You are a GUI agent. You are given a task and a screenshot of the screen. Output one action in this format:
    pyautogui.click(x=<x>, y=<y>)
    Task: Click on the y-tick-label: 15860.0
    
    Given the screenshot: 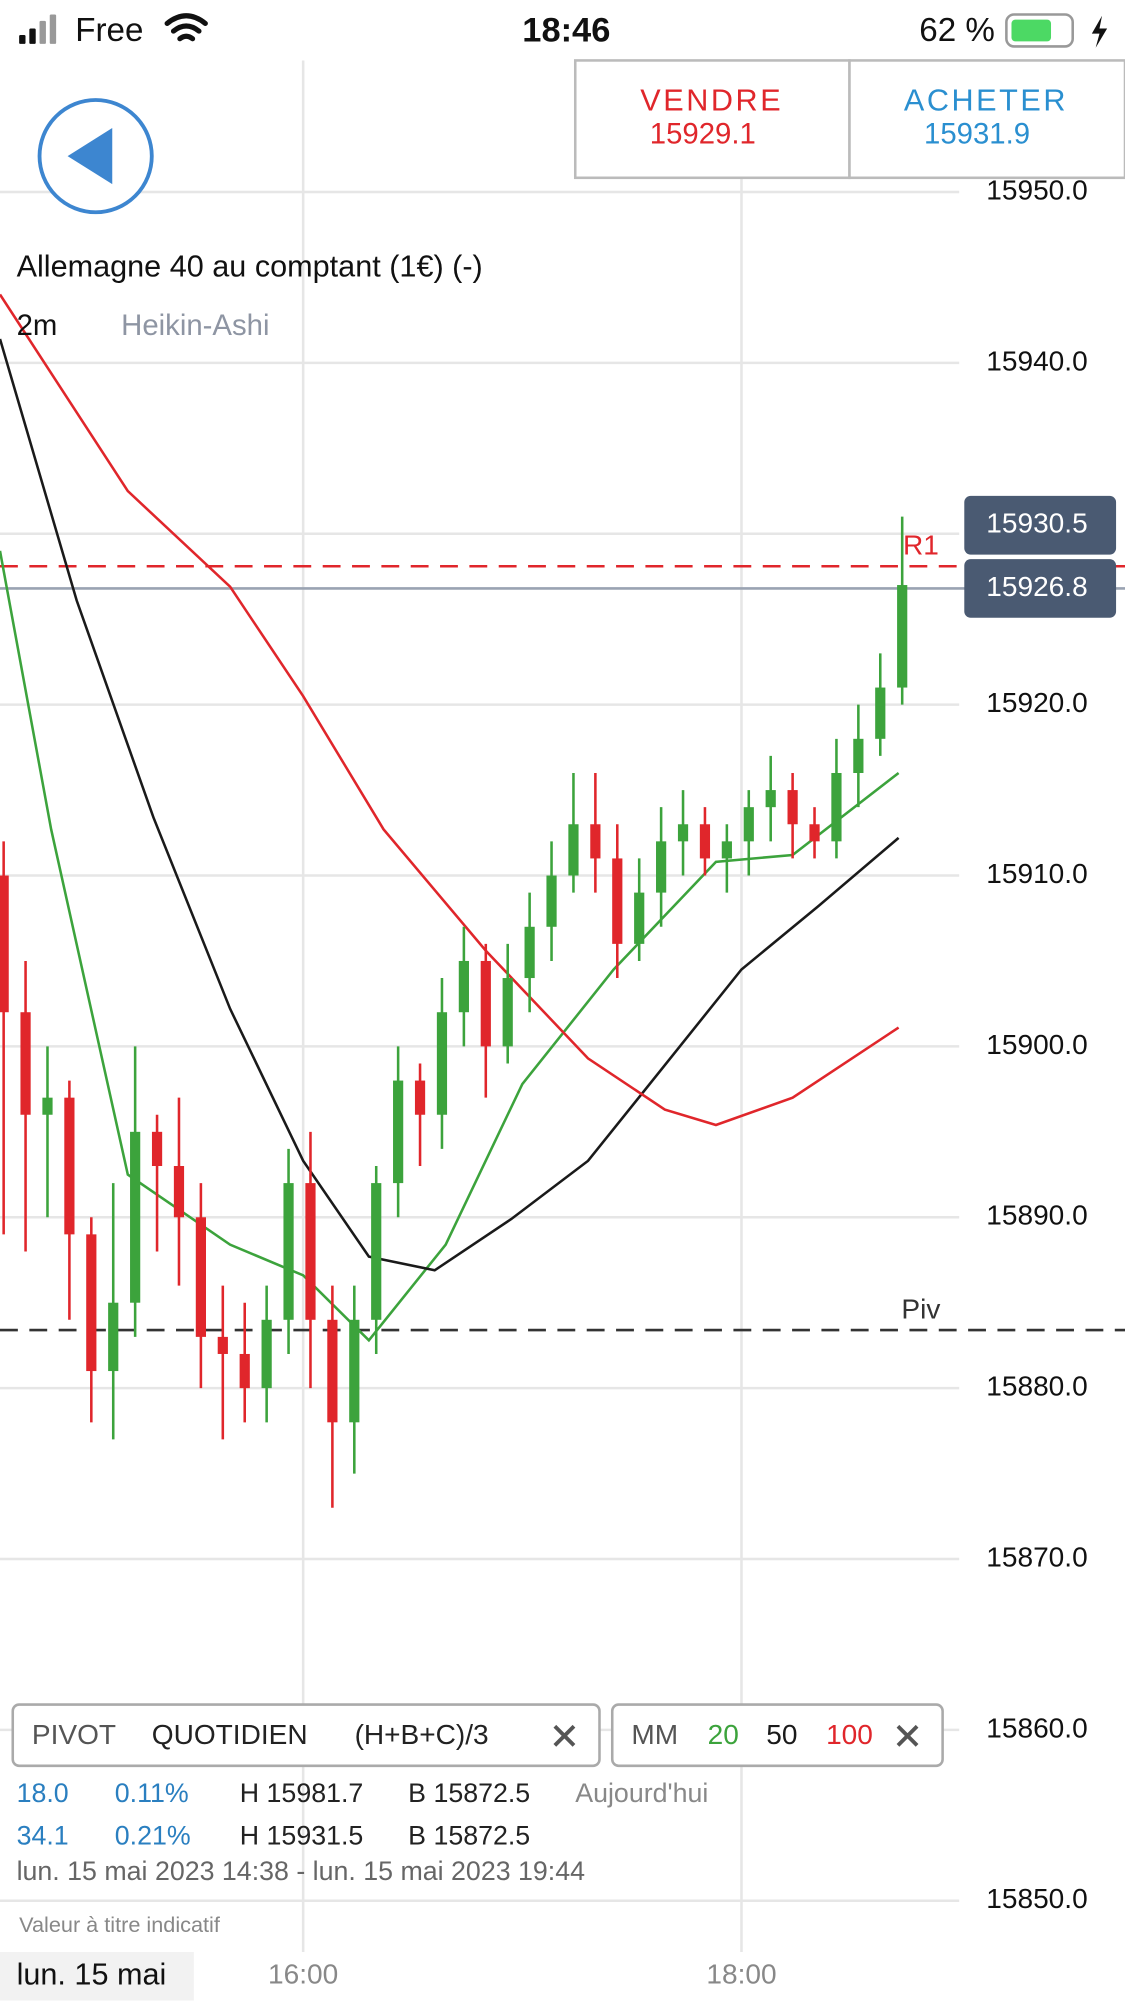 What is the action you would take?
    pyautogui.click(x=1036, y=1727)
    